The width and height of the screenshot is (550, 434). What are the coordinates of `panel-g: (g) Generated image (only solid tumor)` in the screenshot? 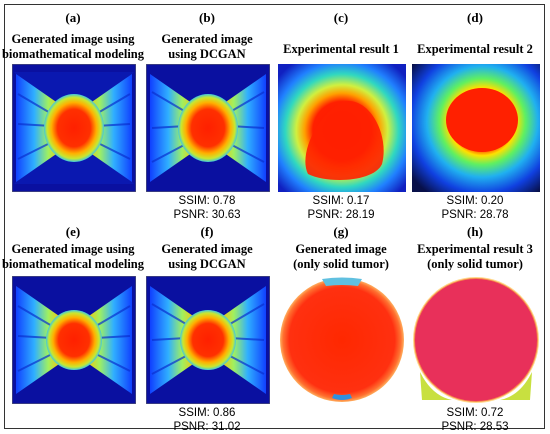 It's located at (341, 322).